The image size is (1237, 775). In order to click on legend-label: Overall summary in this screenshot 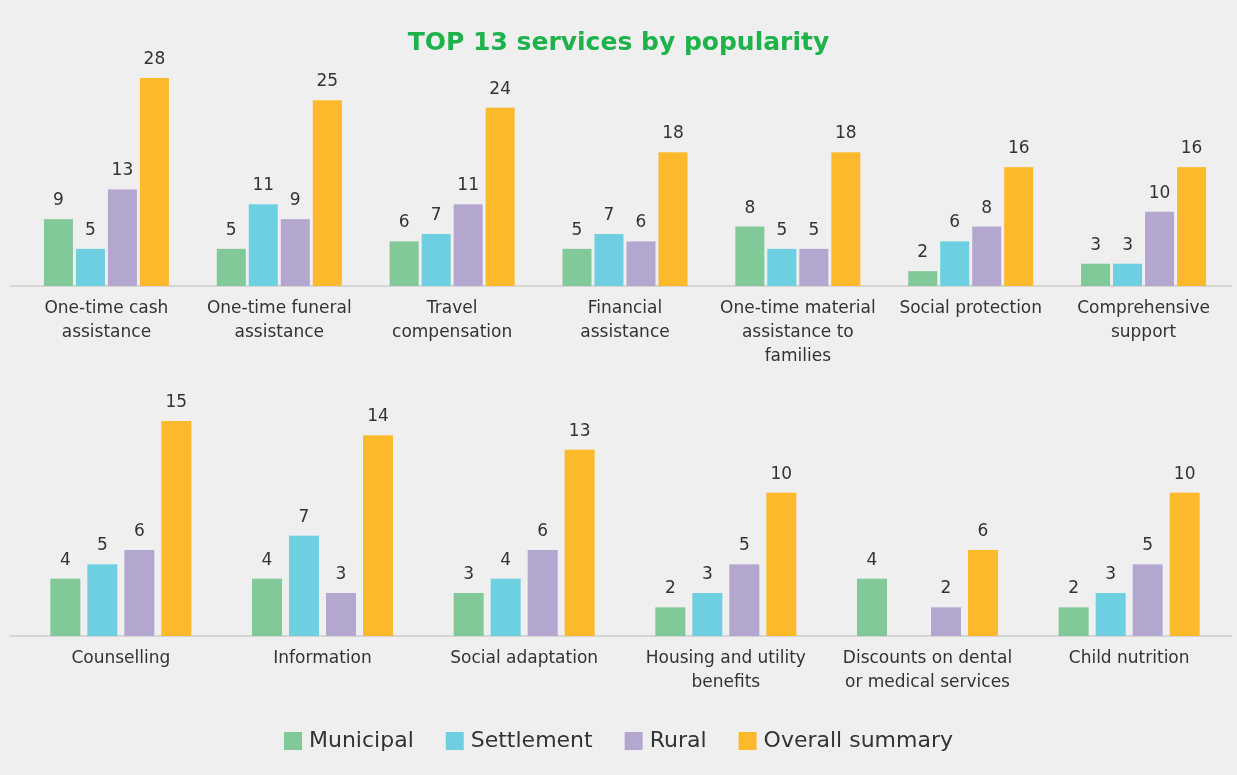, I will do `click(858, 739)`.